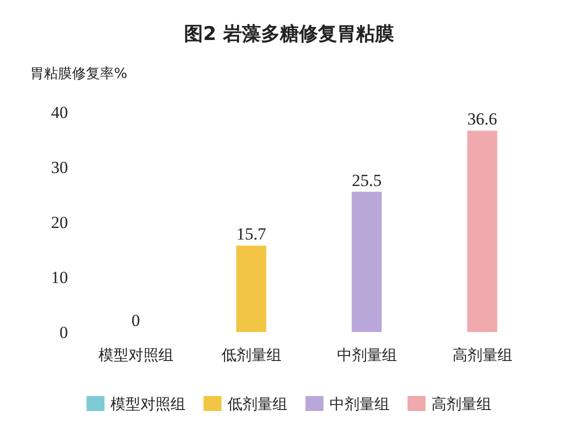 This screenshot has width=578, height=442. I want to click on y-axis-title: 胃粘膜修复率%, so click(79, 74).